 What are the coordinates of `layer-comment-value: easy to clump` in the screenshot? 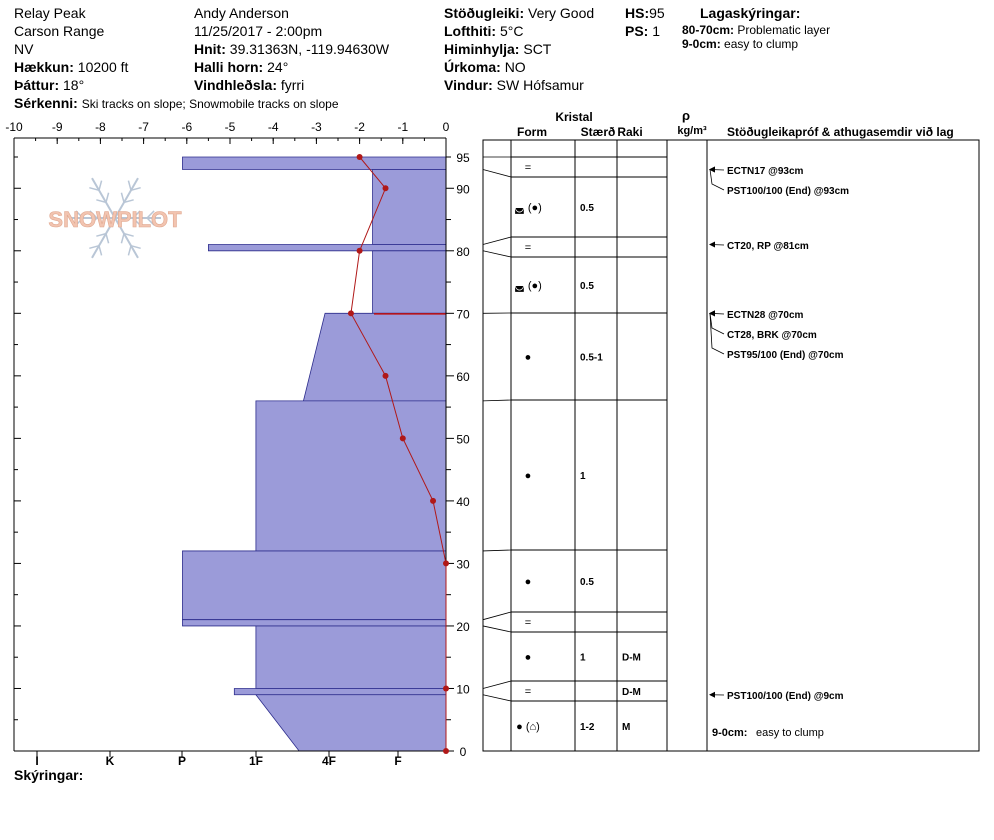 It's located at (790, 733).